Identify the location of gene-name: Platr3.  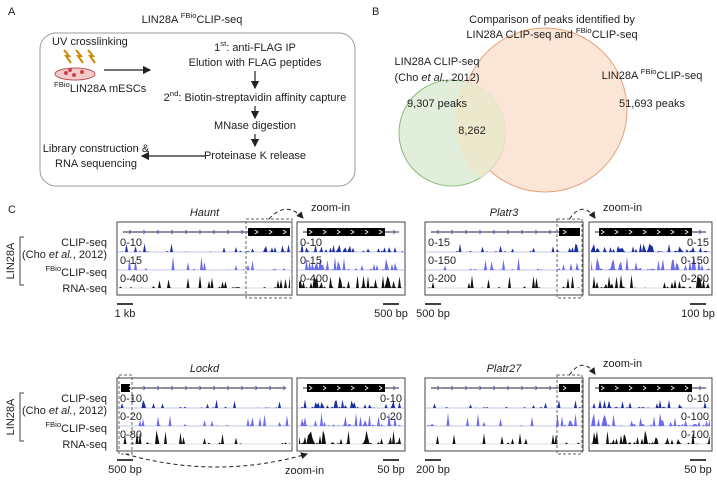
(505, 213).